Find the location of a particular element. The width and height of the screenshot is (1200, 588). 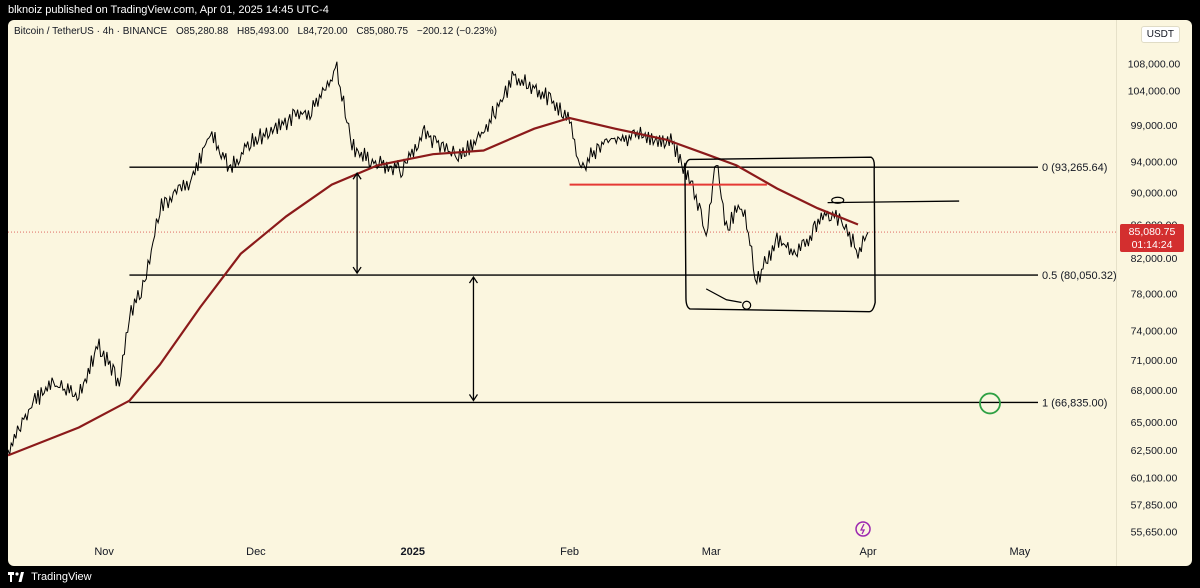

price-scale-divider is located at coordinates (1116, 293).